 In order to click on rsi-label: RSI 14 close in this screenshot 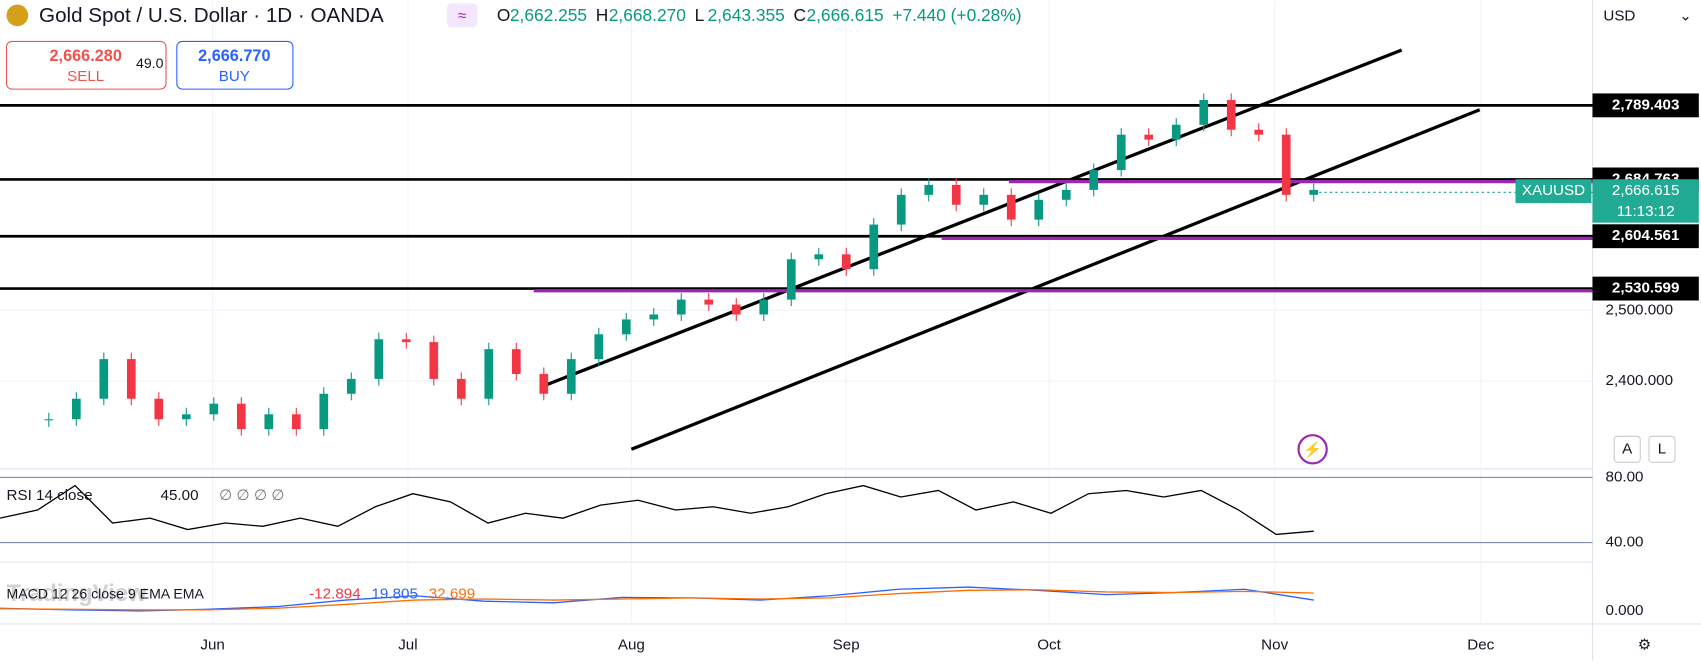, I will do `click(50, 495)`.